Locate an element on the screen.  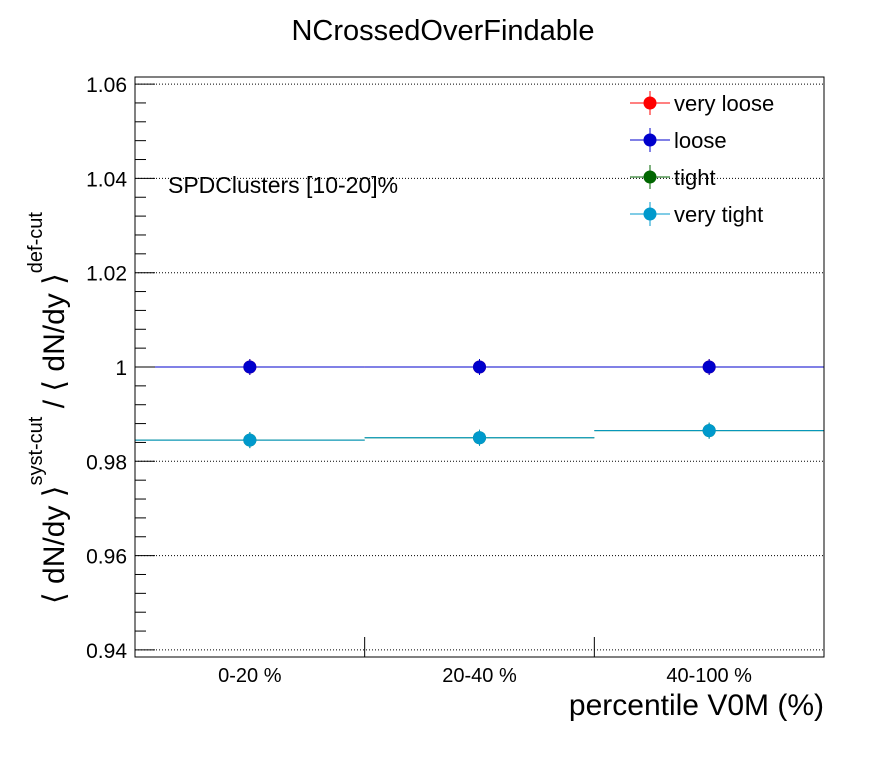
x-axis-label: percentile V0M (%) is located at coordinates (696, 705).